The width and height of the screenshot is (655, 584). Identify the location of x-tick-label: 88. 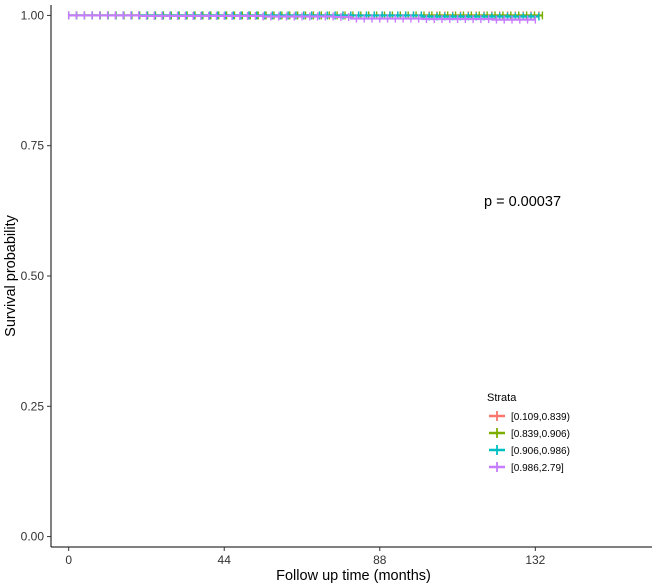
(380, 560).